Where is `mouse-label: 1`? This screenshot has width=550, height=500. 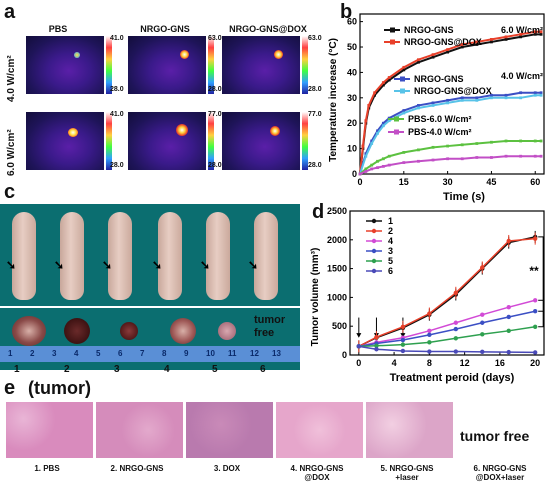
mouse-label: 1 is located at coordinates (17, 369).